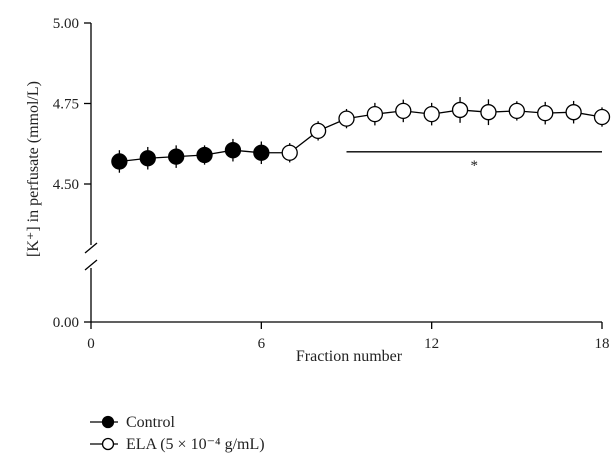  Describe the element at coordinates (602, 344) in the screenshot. I see `x-tick-label: 18` at that location.